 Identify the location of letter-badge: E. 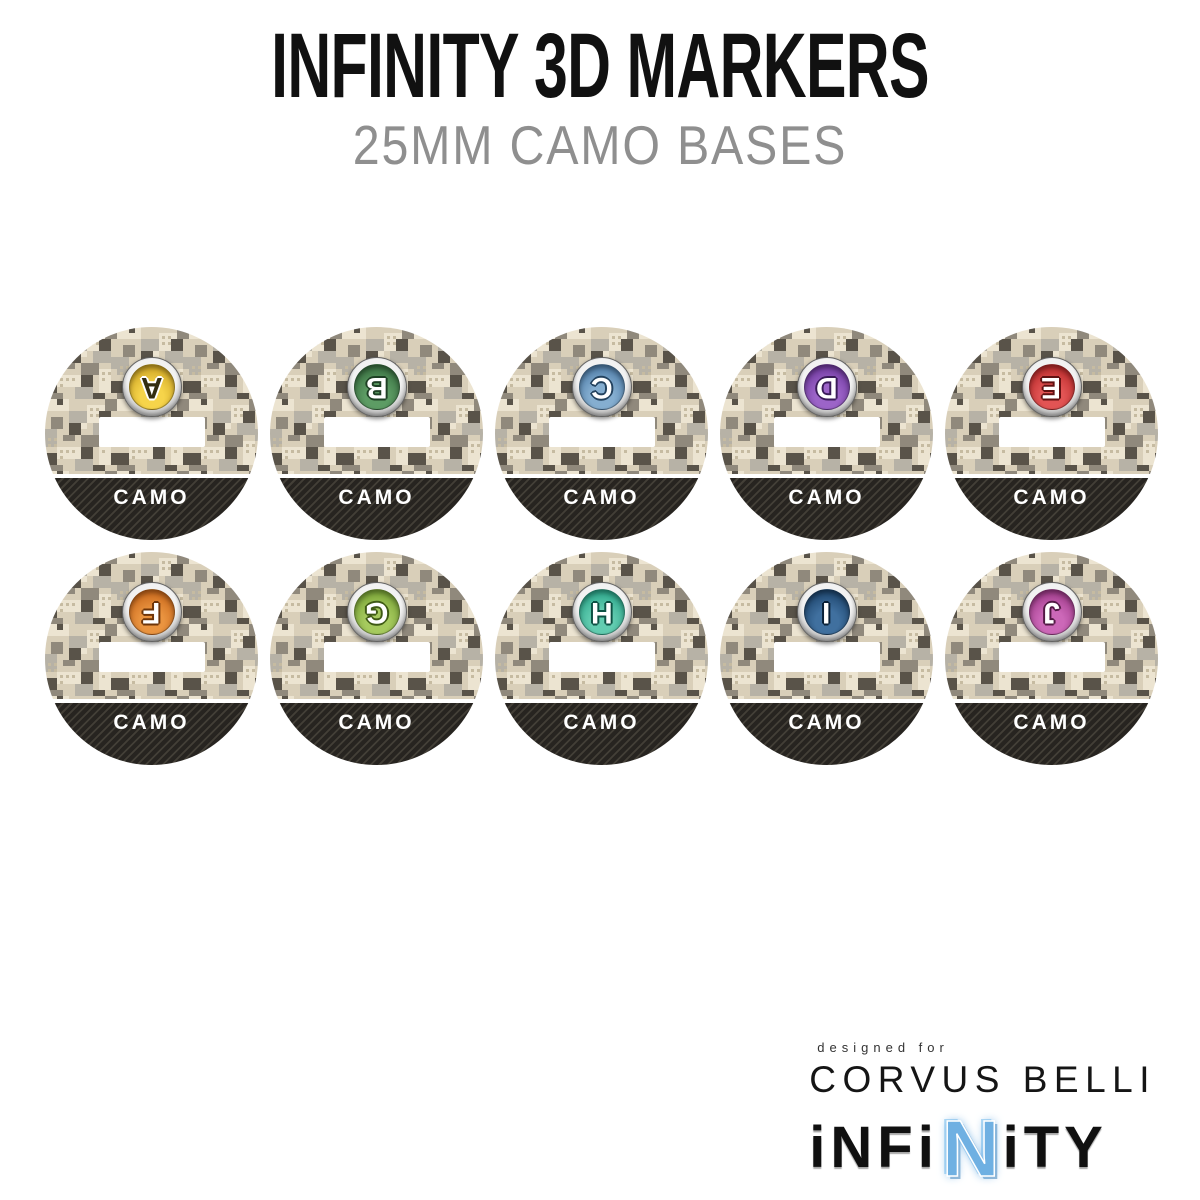
(1051, 387).